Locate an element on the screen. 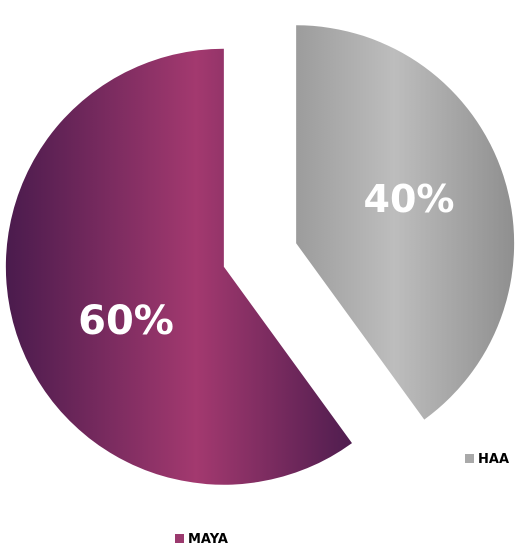  legend-item-haa: HAA is located at coordinates (487, 459).